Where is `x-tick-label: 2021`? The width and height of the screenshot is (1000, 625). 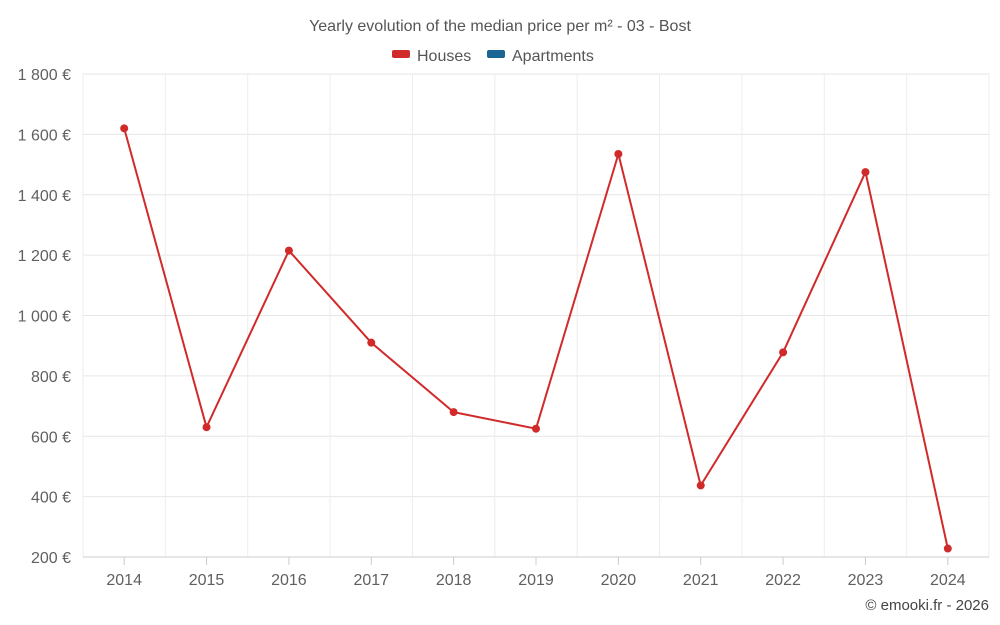
x-tick-label: 2021 is located at coordinates (701, 580).